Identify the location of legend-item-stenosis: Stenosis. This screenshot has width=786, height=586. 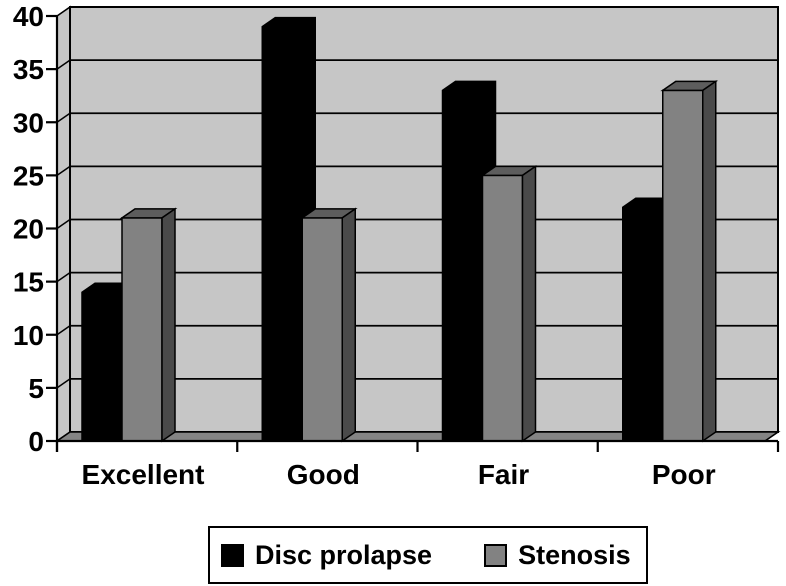
(557, 555).